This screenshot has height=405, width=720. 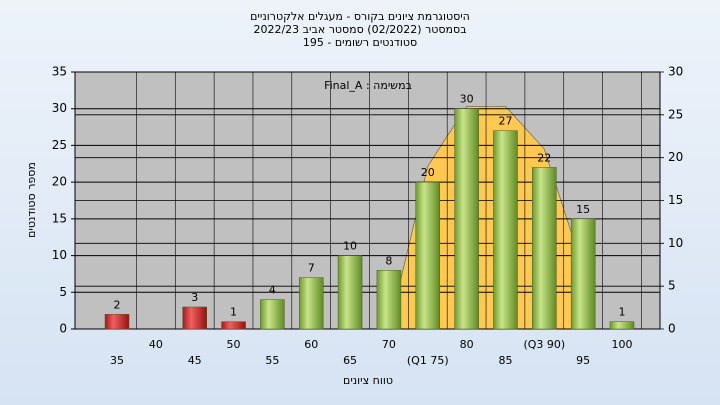 What do you see at coordinates (359, 29) in the screenshot?
I see `chart-title: בסמסטר (02/2022) סמסטר אביב 2022/23` at bounding box center [359, 29].